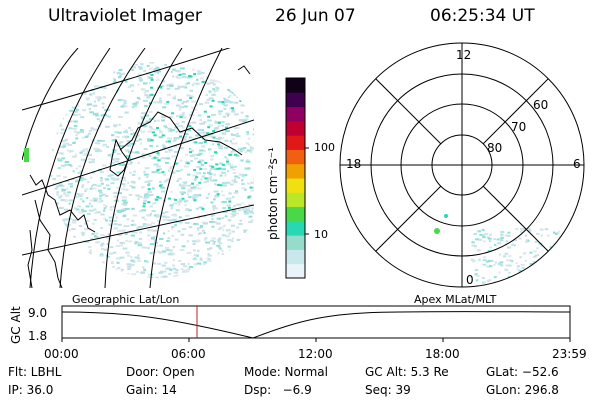  Describe the element at coordinates (31, 390) in the screenshot. I see `status-ip: IP: 36.0` at that location.